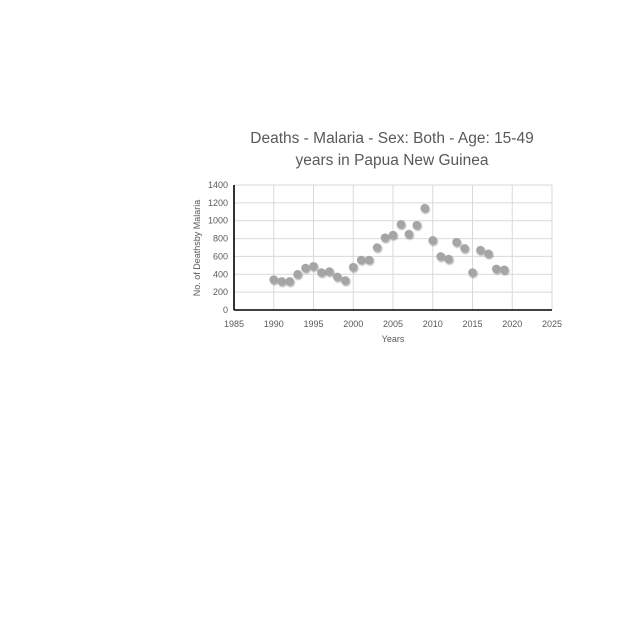 The height and width of the screenshot is (640, 640). Describe the element at coordinates (220, 292) in the screenshot. I see `y-tick-label: 200` at that location.